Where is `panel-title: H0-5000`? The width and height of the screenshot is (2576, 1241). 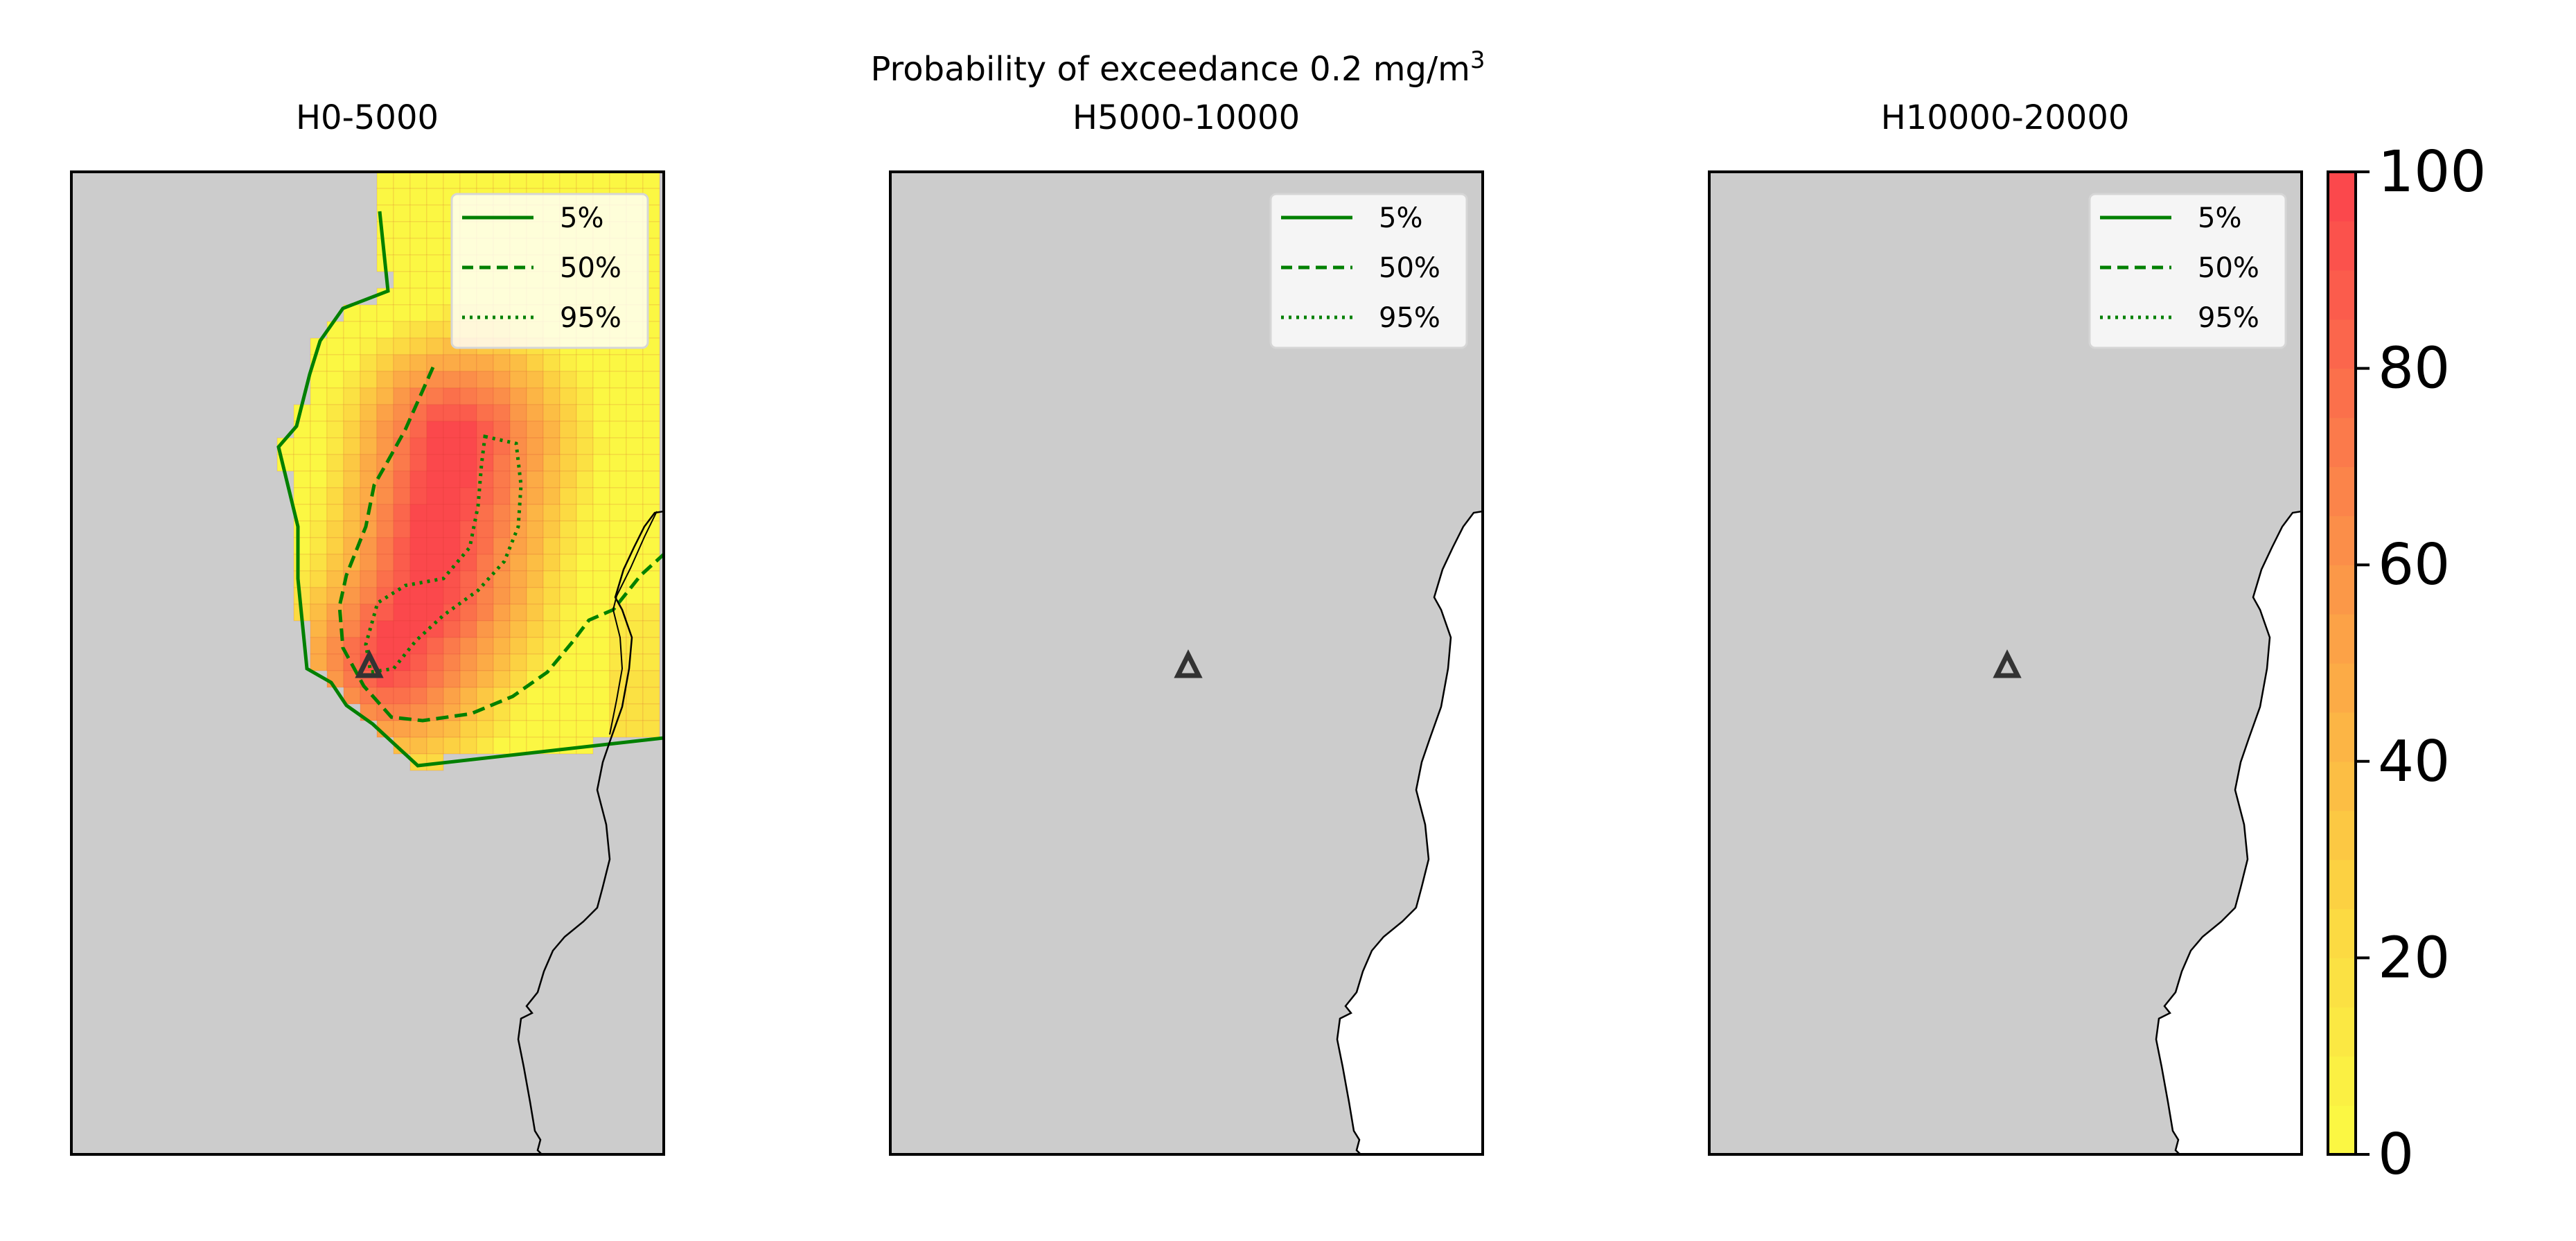 panel-title: H0-5000 is located at coordinates (367, 117).